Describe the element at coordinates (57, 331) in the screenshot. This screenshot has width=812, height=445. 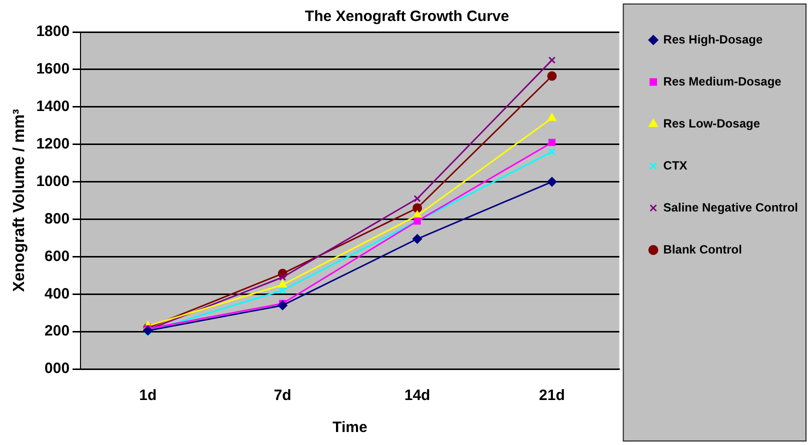
I see `y-tick-label: 200` at that location.